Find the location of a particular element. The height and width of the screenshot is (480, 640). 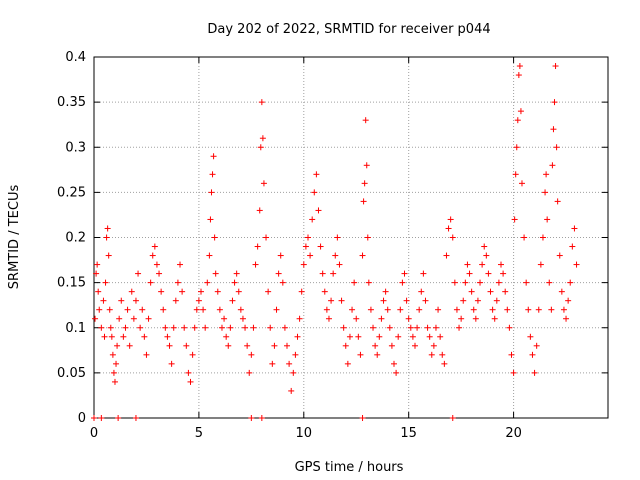

y-tick-label: 0.15 is located at coordinates (71, 283).